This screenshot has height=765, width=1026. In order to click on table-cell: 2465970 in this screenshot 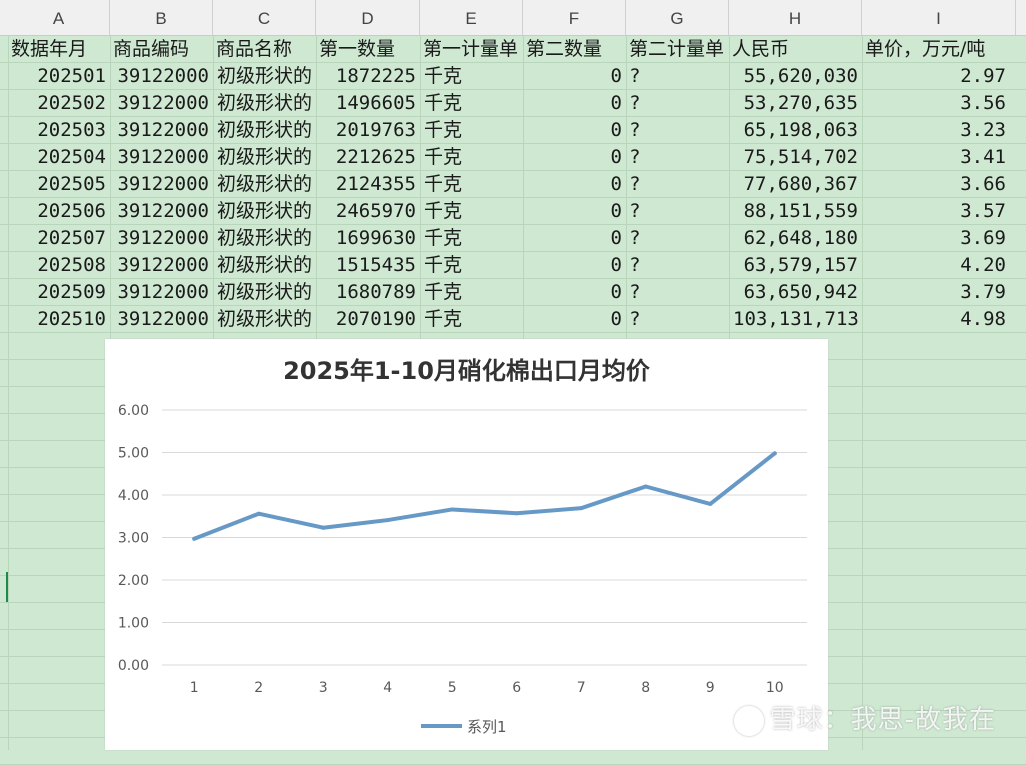, I will do `click(375, 211)`.